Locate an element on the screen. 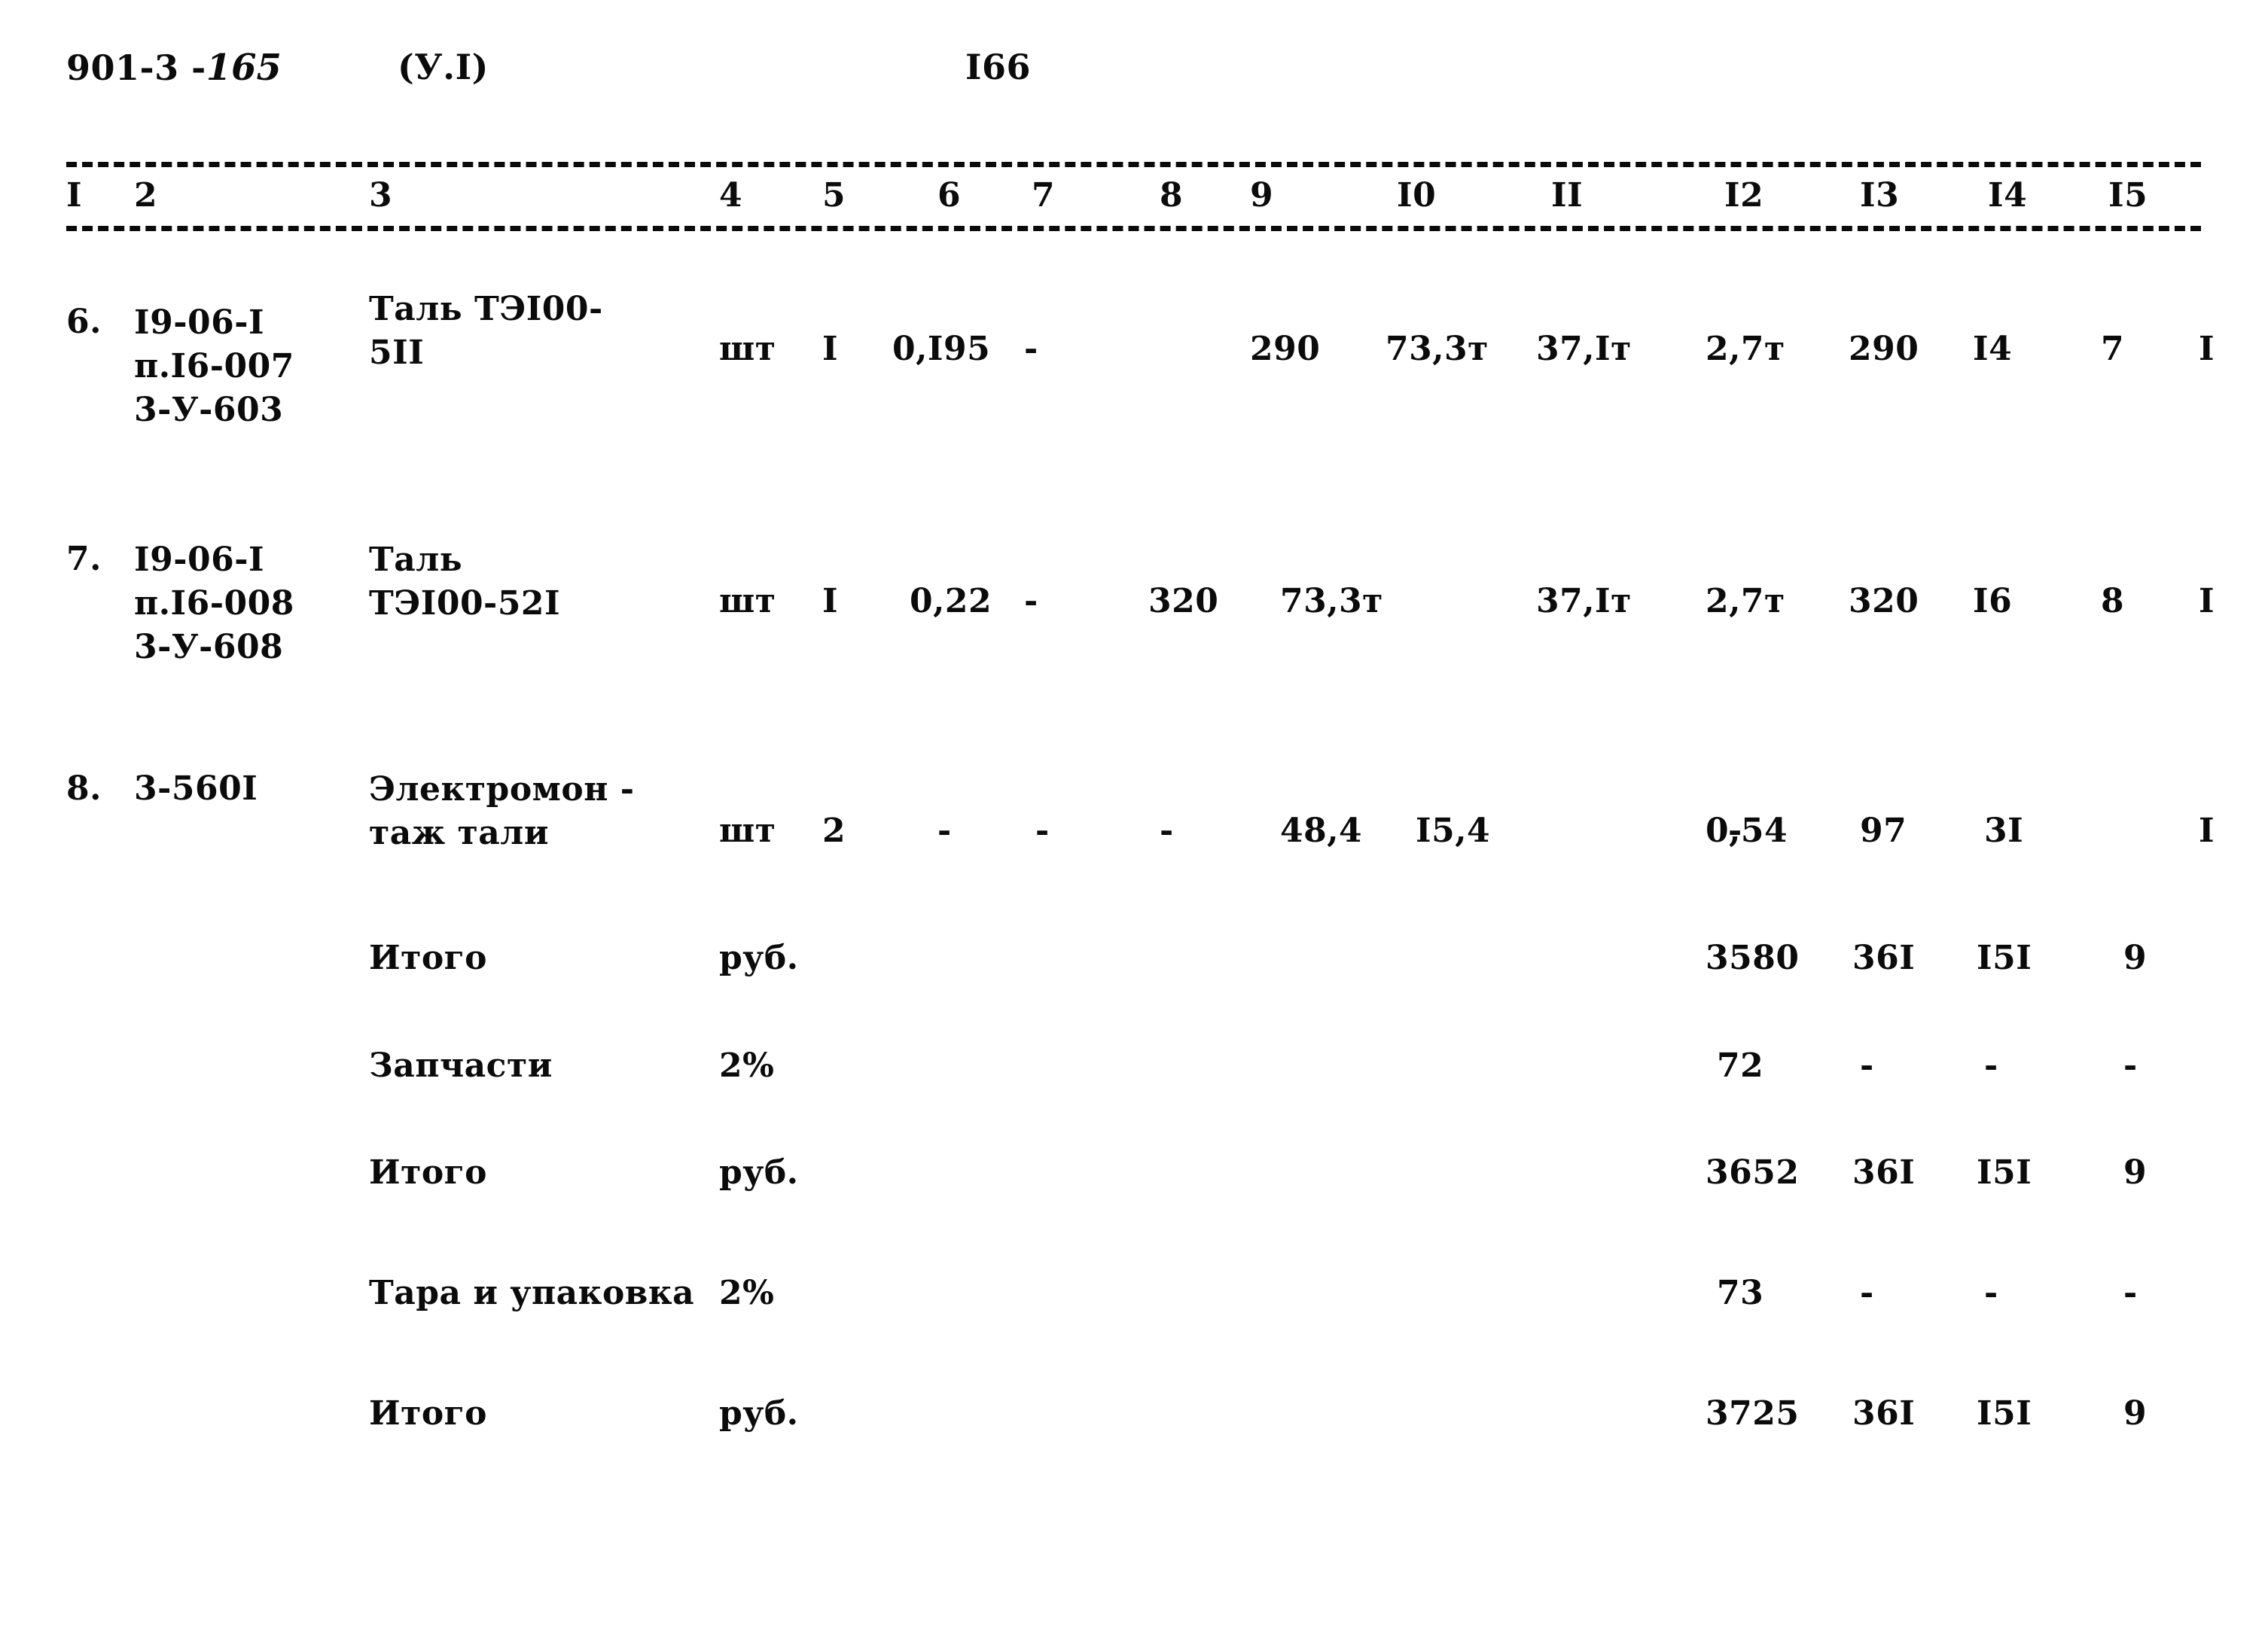 The width and height of the screenshot is (2268, 1645). row-col15: 3I is located at coordinates (2004, 831).